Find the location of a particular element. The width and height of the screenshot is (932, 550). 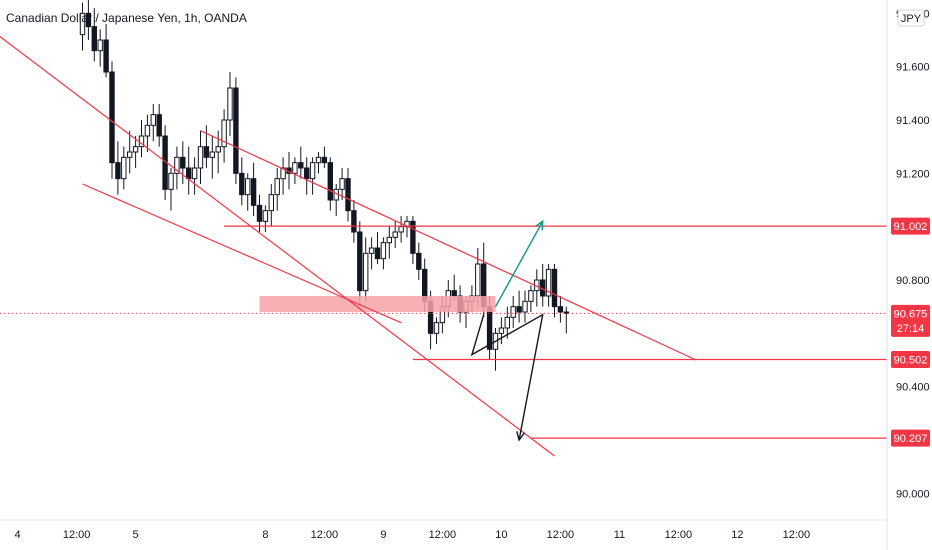

supply-zone is located at coordinates (377, 304).